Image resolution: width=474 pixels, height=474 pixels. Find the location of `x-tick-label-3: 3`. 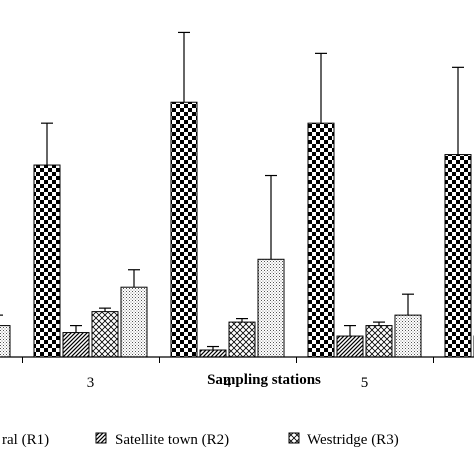

x-tick-label-3: 3 is located at coordinates (91, 383).